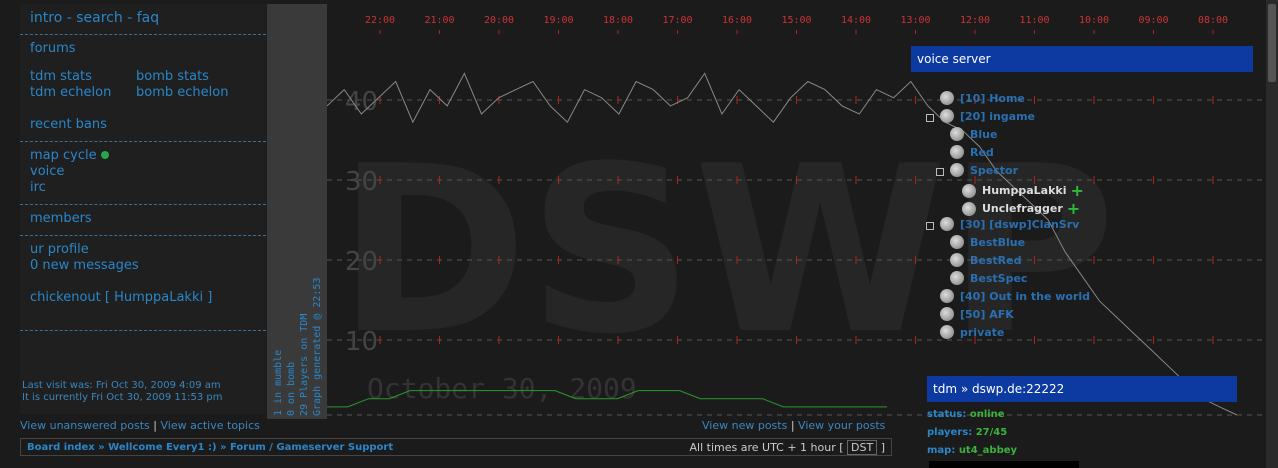  What do you see at coordinates (68, 124) in the screenshot?
I see `recent-bans-link: recent bans` at bounding box center [68, 124].